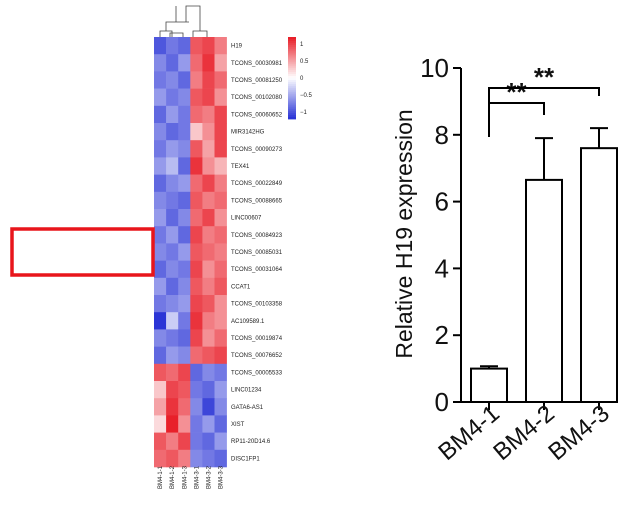 The image size is (641, 510). What do you see at coordinates (257, 98) in the screenshot?
I see `row-label: TCONS_00102080` at bounding box center [257, 98].